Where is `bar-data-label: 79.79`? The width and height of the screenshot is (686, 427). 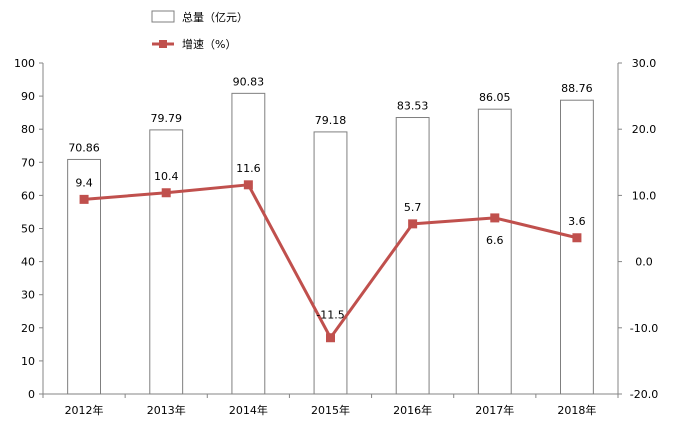
bar-data-label: 79.79 is located at coordinates (166, 118).